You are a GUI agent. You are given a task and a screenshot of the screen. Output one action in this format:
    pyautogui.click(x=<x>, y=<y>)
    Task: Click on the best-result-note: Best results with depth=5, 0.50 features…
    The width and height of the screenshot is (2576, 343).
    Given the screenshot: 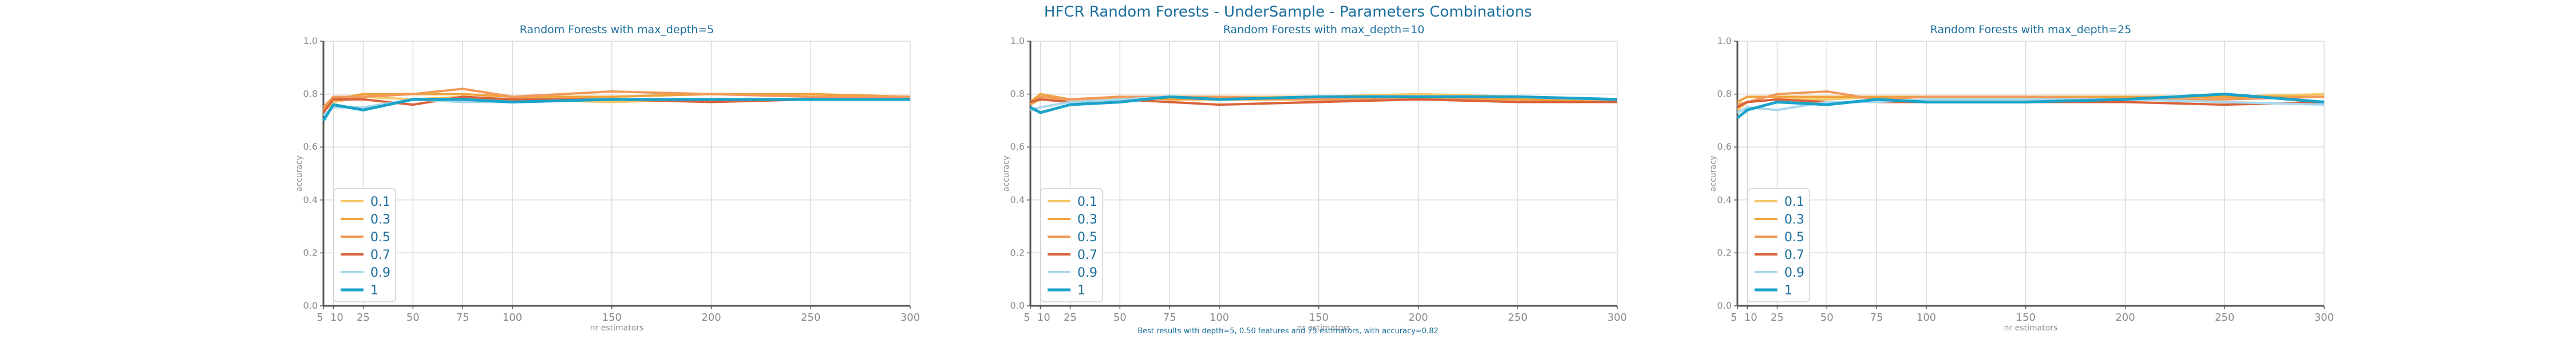 What is the action you would take?
    pyautogui.click(x=1288, y=331)
    